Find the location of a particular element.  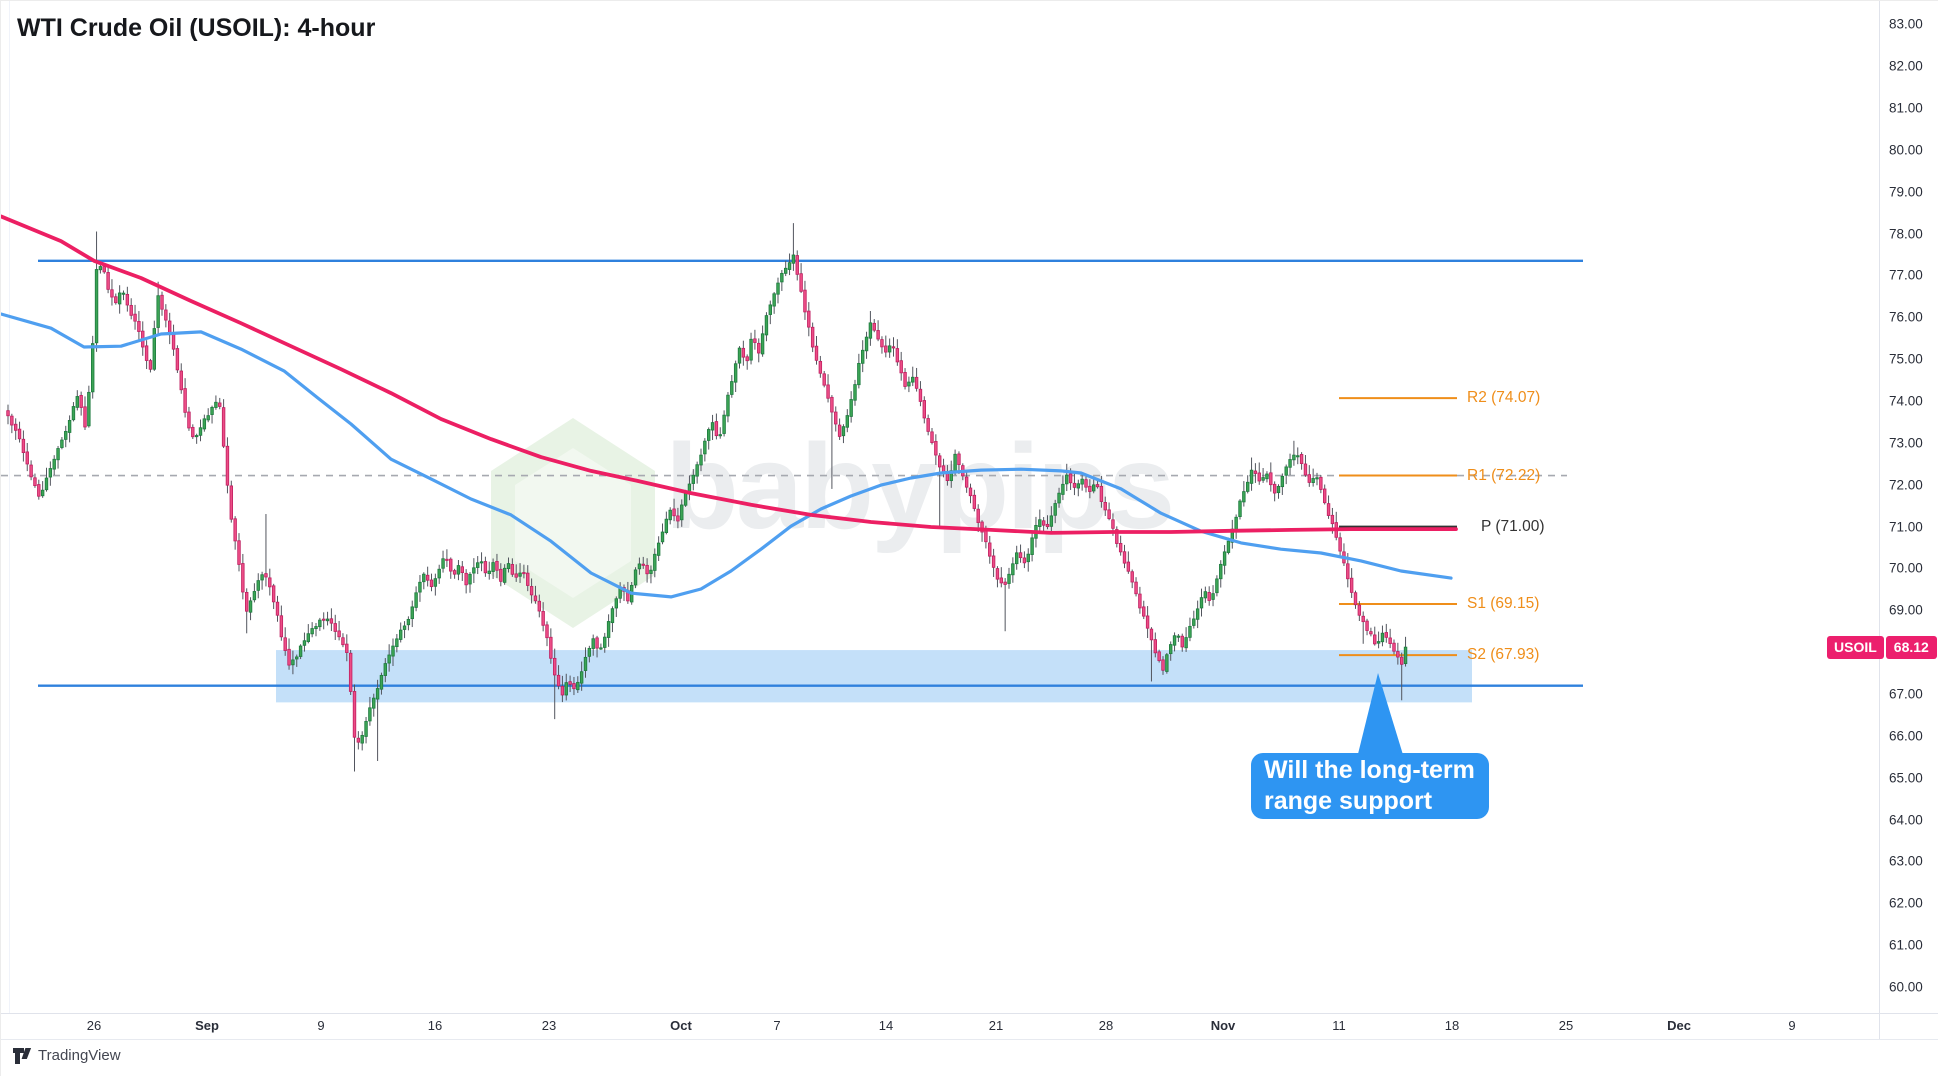

price-axis-border is located at coordinates (1879, 520).